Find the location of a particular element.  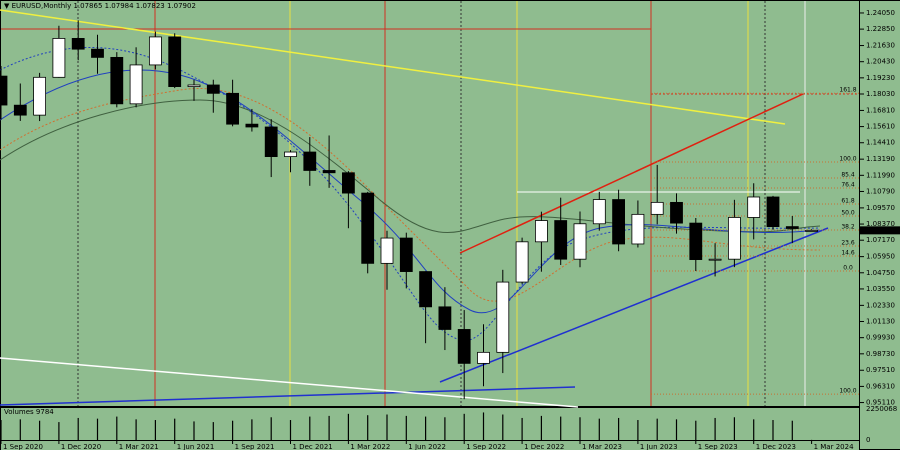

y-tick-label: 1.11990 is located at coordinates (880, 175).